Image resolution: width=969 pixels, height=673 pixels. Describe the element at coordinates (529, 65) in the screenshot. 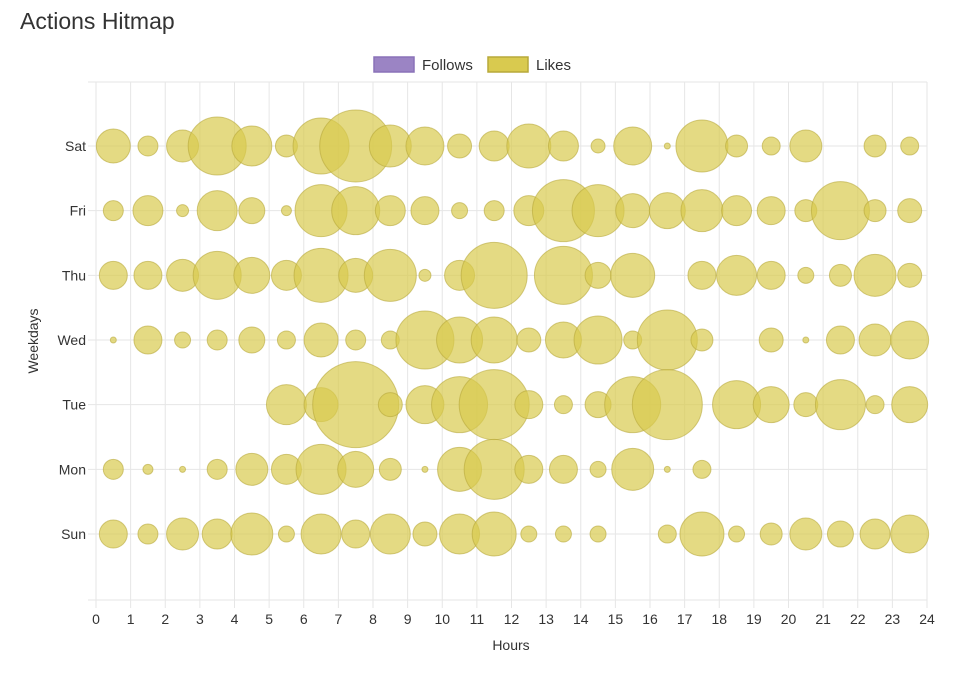

I see `legend-likes: Likes` at that location.